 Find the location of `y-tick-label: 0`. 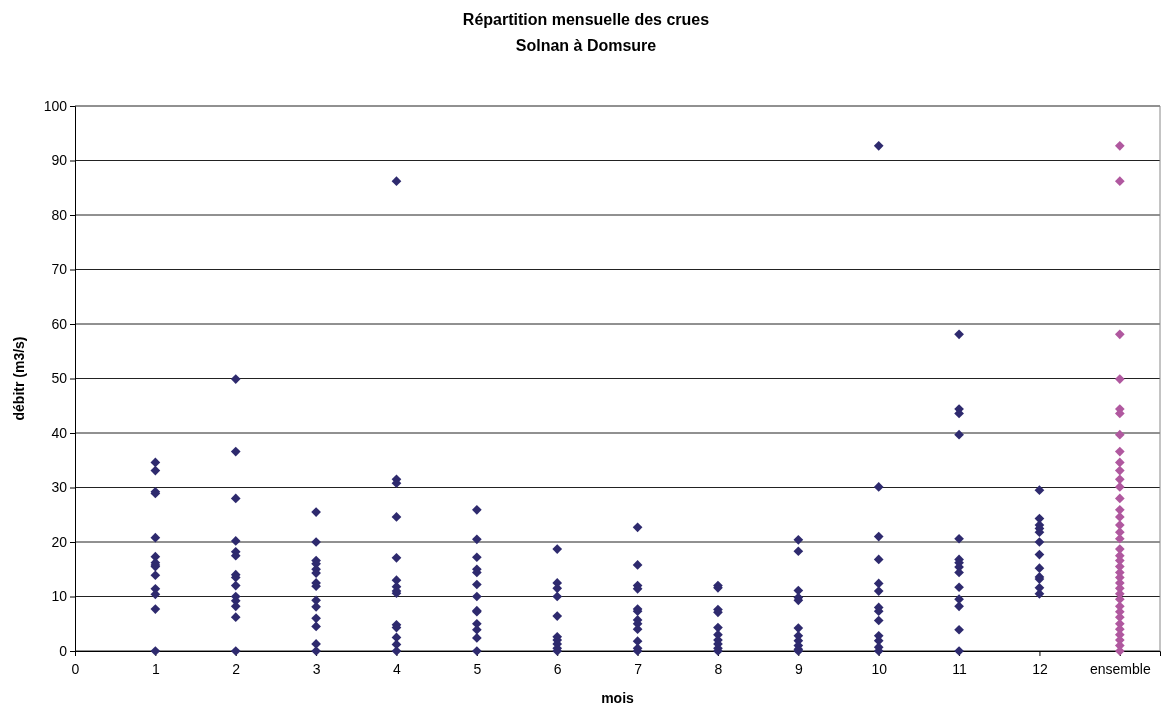

y-tick-label: 0 is located at coordinates (63, 650).